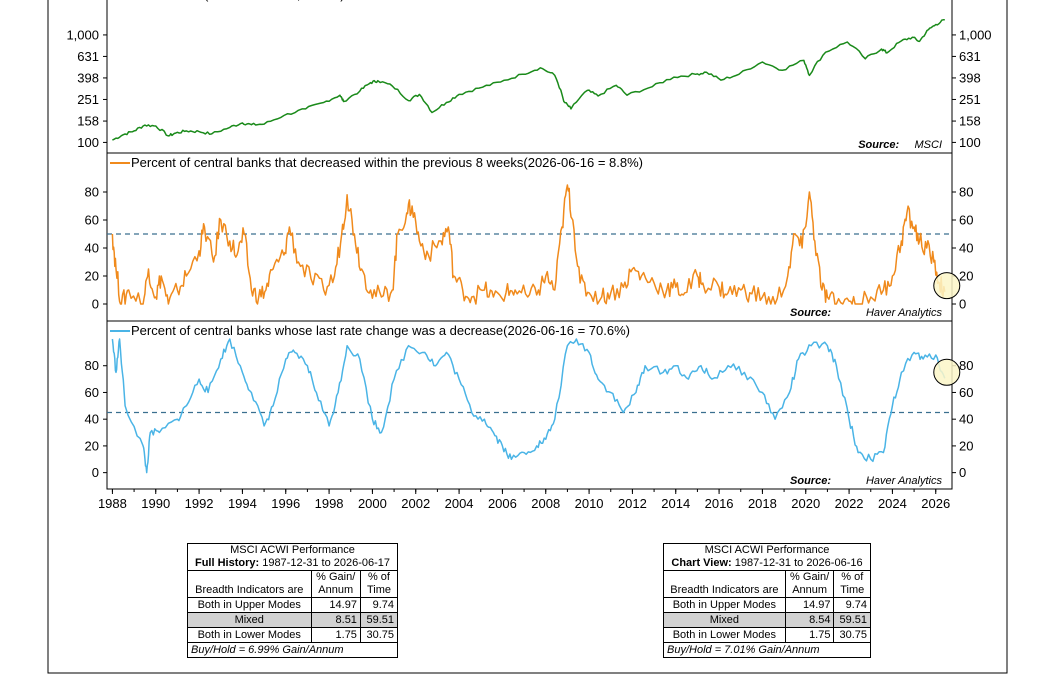 Image resolution: width=1056 pixels, height=675 pixels. I want to click on x-tick-label: 2004, so click(459, 503).